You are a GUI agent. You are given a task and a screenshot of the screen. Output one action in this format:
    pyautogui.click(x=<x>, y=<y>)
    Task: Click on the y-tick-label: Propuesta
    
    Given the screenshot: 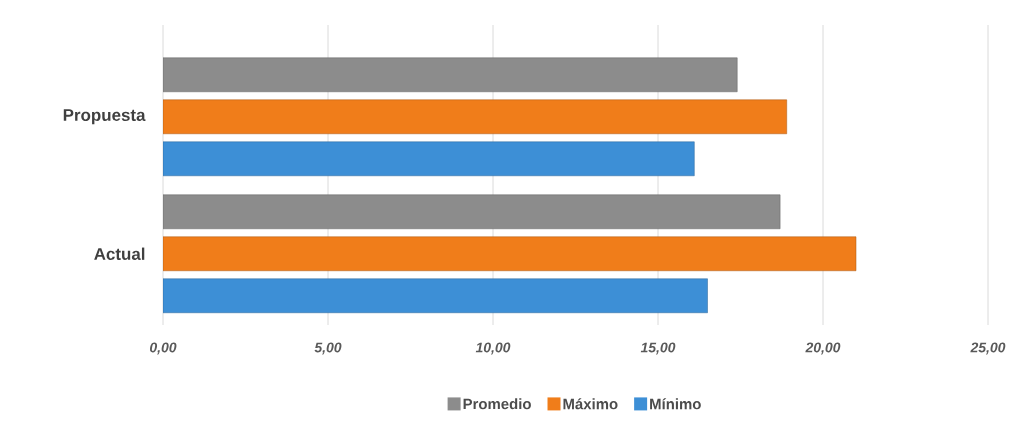 What is the action you would take?
    pyautogui.click(x=104, y=117)
    